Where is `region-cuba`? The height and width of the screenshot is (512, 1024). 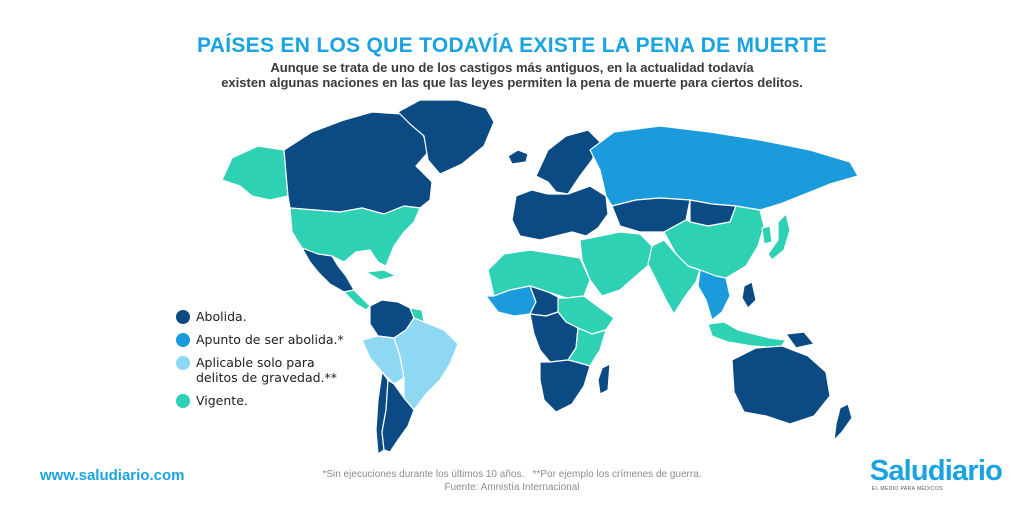
region-cuba is located at coordinates (381, 275).